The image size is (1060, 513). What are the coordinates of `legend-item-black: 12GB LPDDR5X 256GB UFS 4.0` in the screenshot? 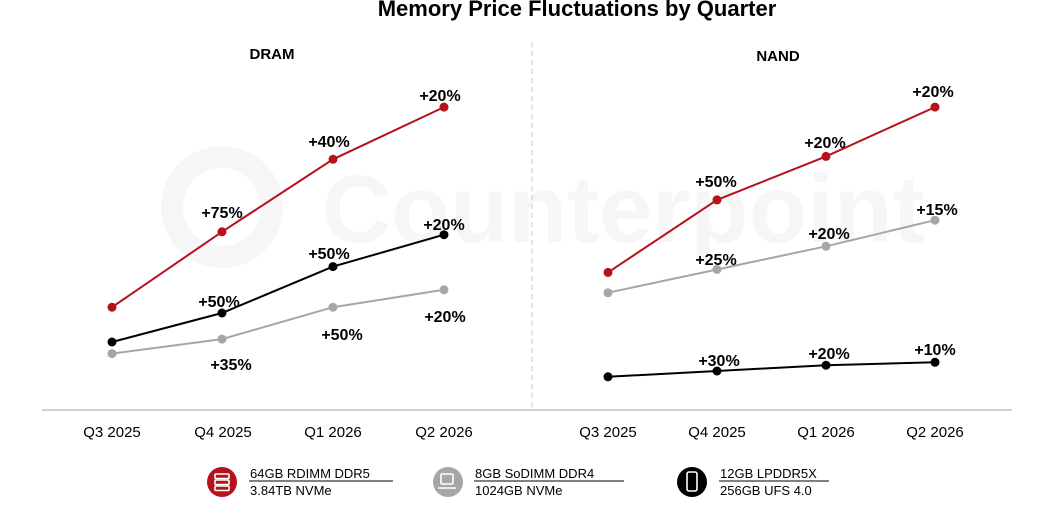 It's located at (753, 482).